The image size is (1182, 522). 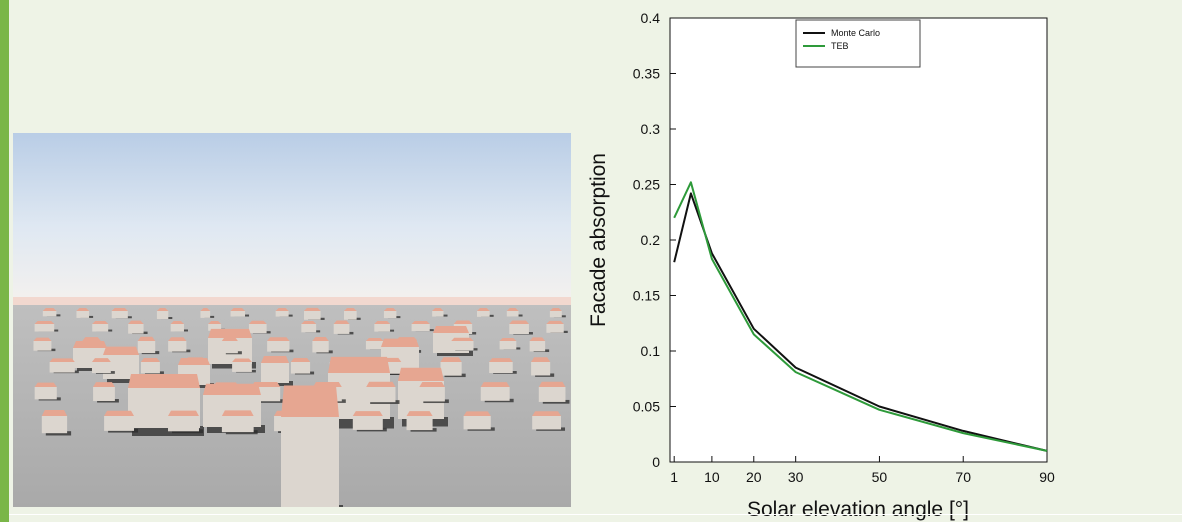 I want to click on y-tick-label: 0.3, so click(x=651, y=129).